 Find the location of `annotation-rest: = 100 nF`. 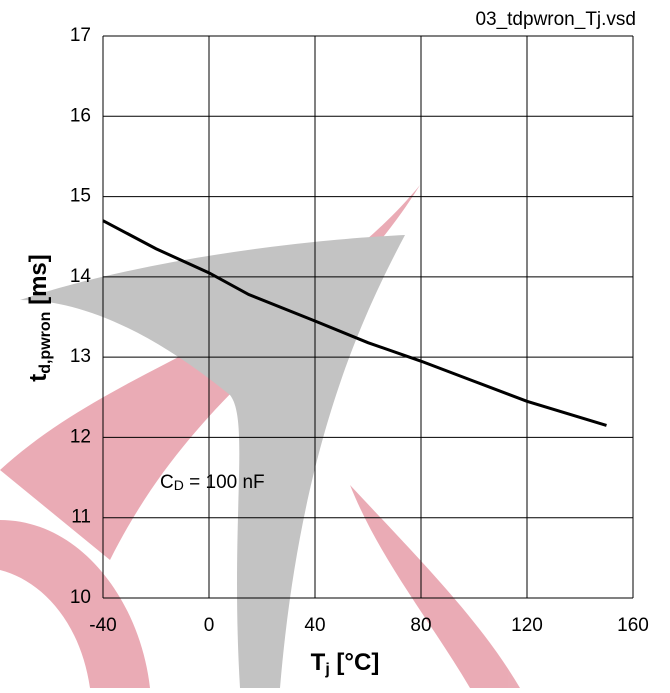

annotation-rest: = 100 nF is located at coordinates (224, 482).